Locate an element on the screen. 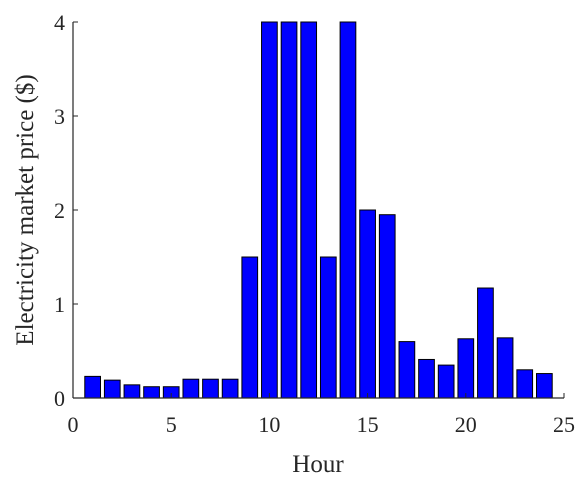 This screenshot has height=477, width=579. y-axis-label: Electricity market price ($) is located at coordinates (25, 209).